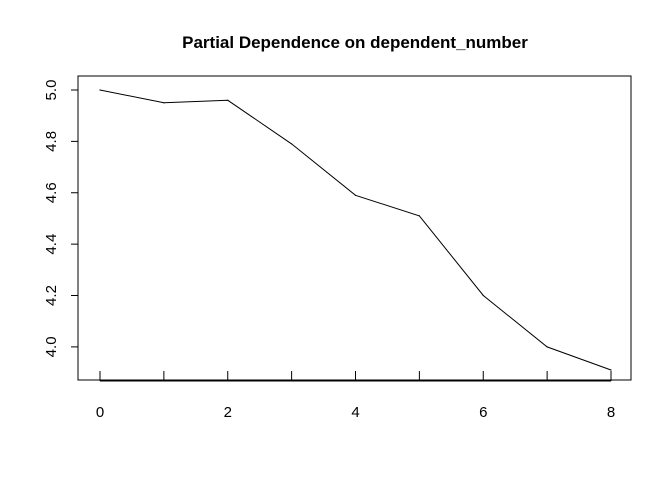  What do you see at coordinates (51, 192) in the screenshot?
I see `y-tick-label: 4.6` at bounding box center [51, 192].